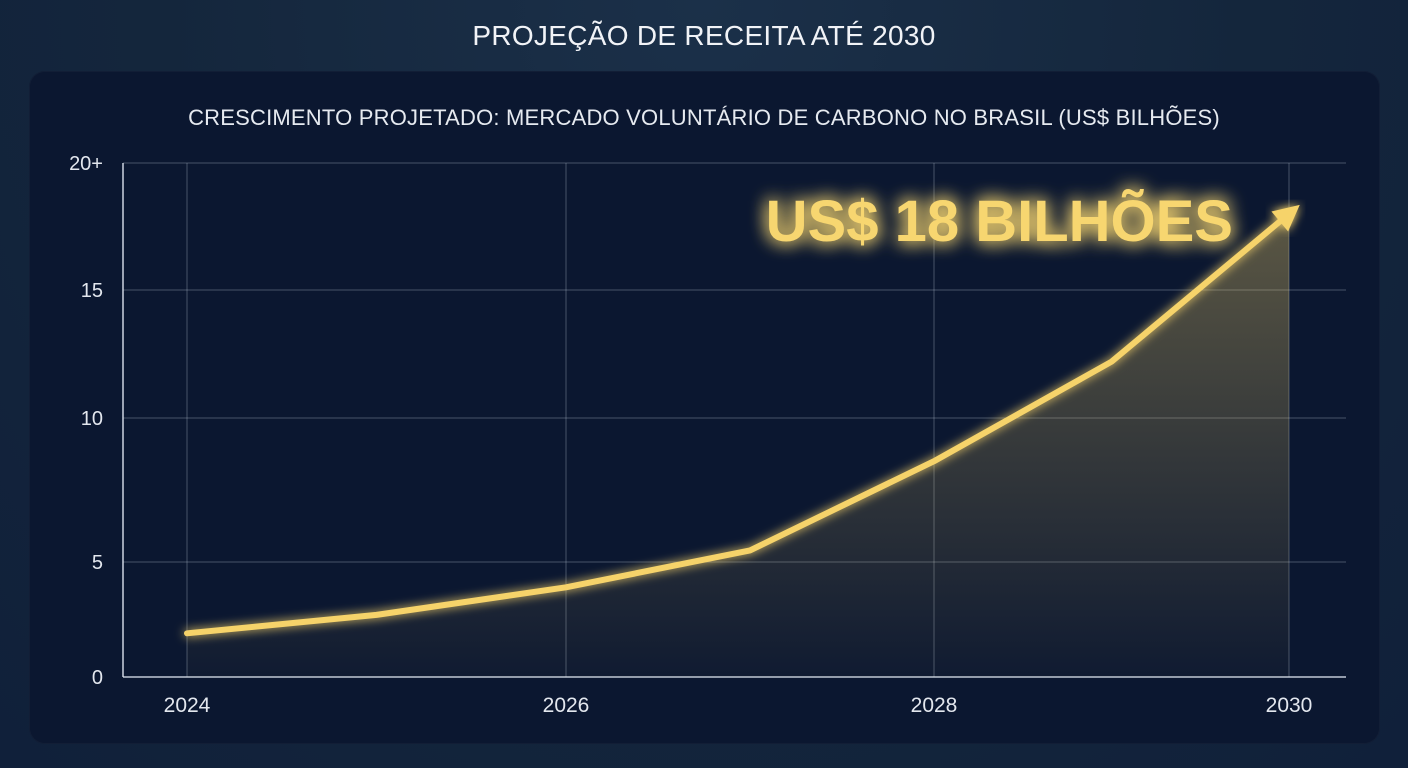 Image resolution: width=1408 pixels, height=768 pixels. I want to click on y-tick-label-15: 15, so click(92, 291).